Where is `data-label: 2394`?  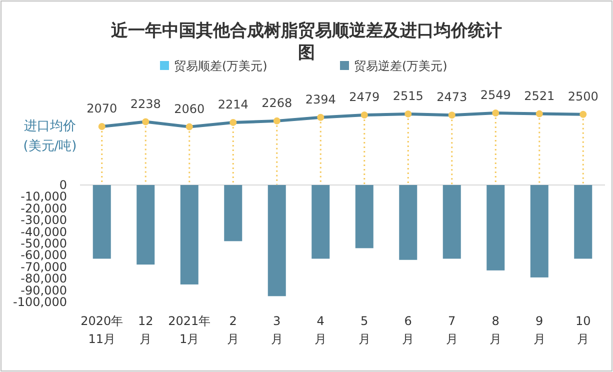 data-label: 2394 is located at coordinates (320, 99).